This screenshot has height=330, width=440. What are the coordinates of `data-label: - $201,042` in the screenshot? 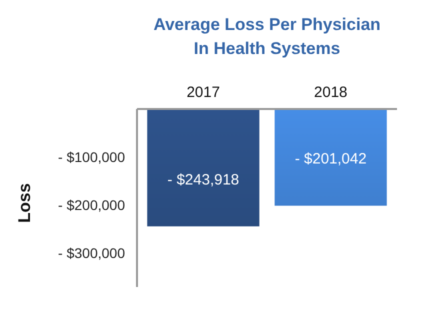 It's located at (330, 159).